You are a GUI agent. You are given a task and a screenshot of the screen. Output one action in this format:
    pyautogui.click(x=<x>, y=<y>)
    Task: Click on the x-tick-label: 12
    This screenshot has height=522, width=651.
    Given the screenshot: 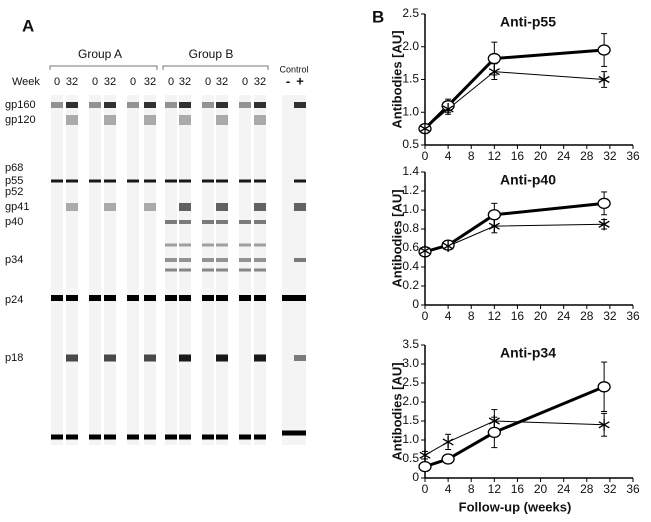 What is the action you would take?
    pyautogui.click(x=495, y=156)
    